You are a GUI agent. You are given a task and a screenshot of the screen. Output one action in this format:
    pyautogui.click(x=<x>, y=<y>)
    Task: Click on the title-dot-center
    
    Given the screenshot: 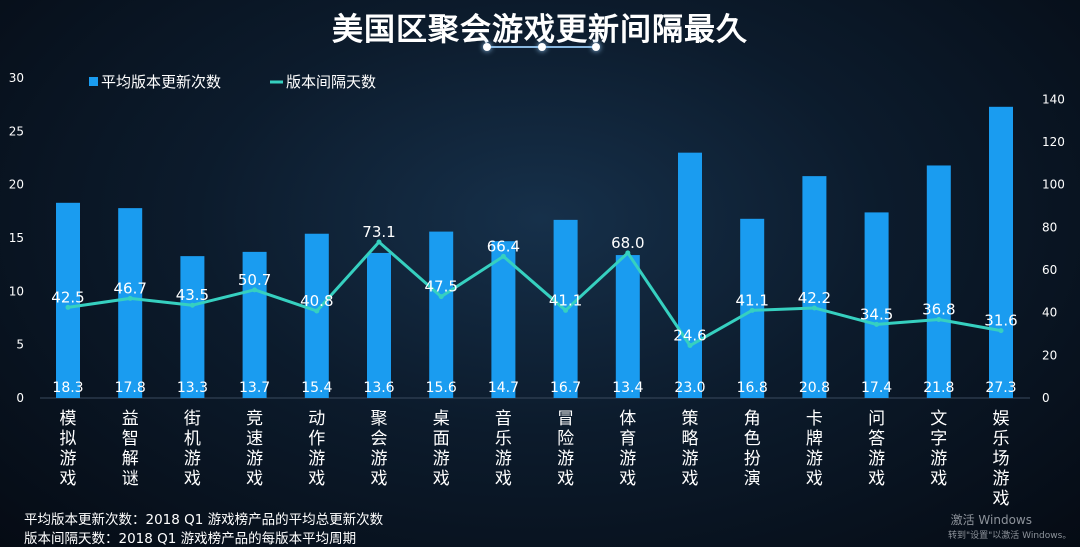 What is the action you would take?
    pyautogui.click(x=542, y=47)
    